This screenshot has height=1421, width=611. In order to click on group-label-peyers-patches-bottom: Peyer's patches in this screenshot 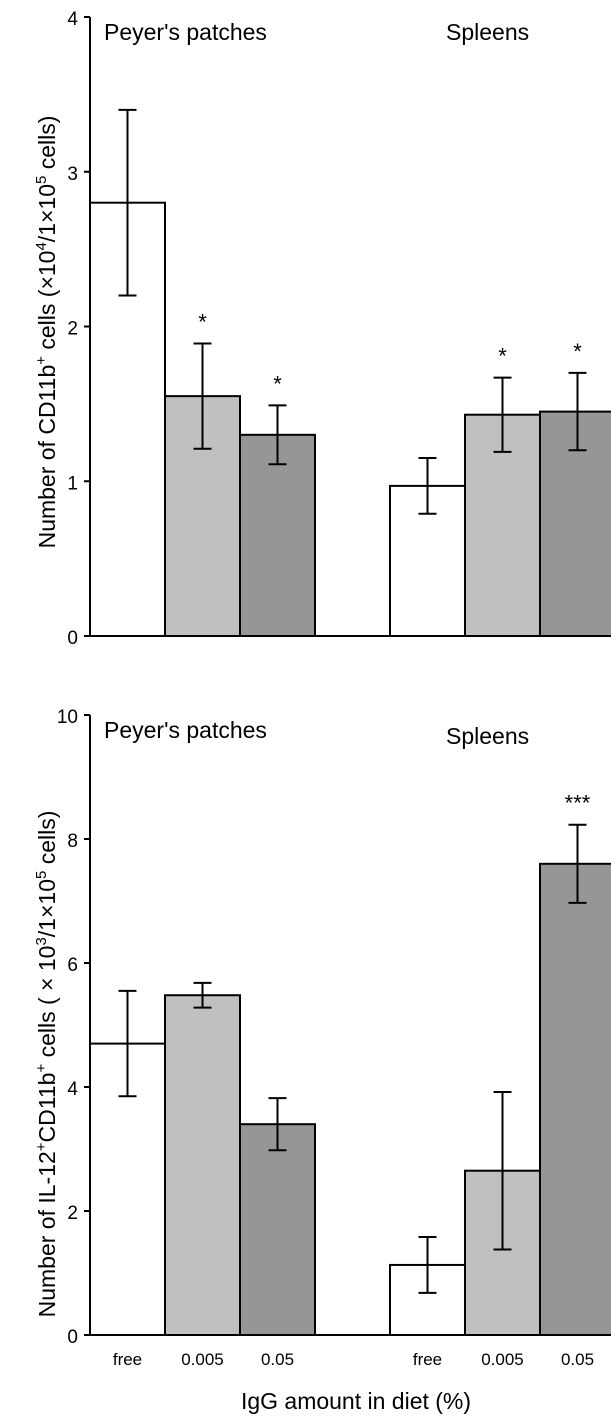, I will do `click(185, 730)`.